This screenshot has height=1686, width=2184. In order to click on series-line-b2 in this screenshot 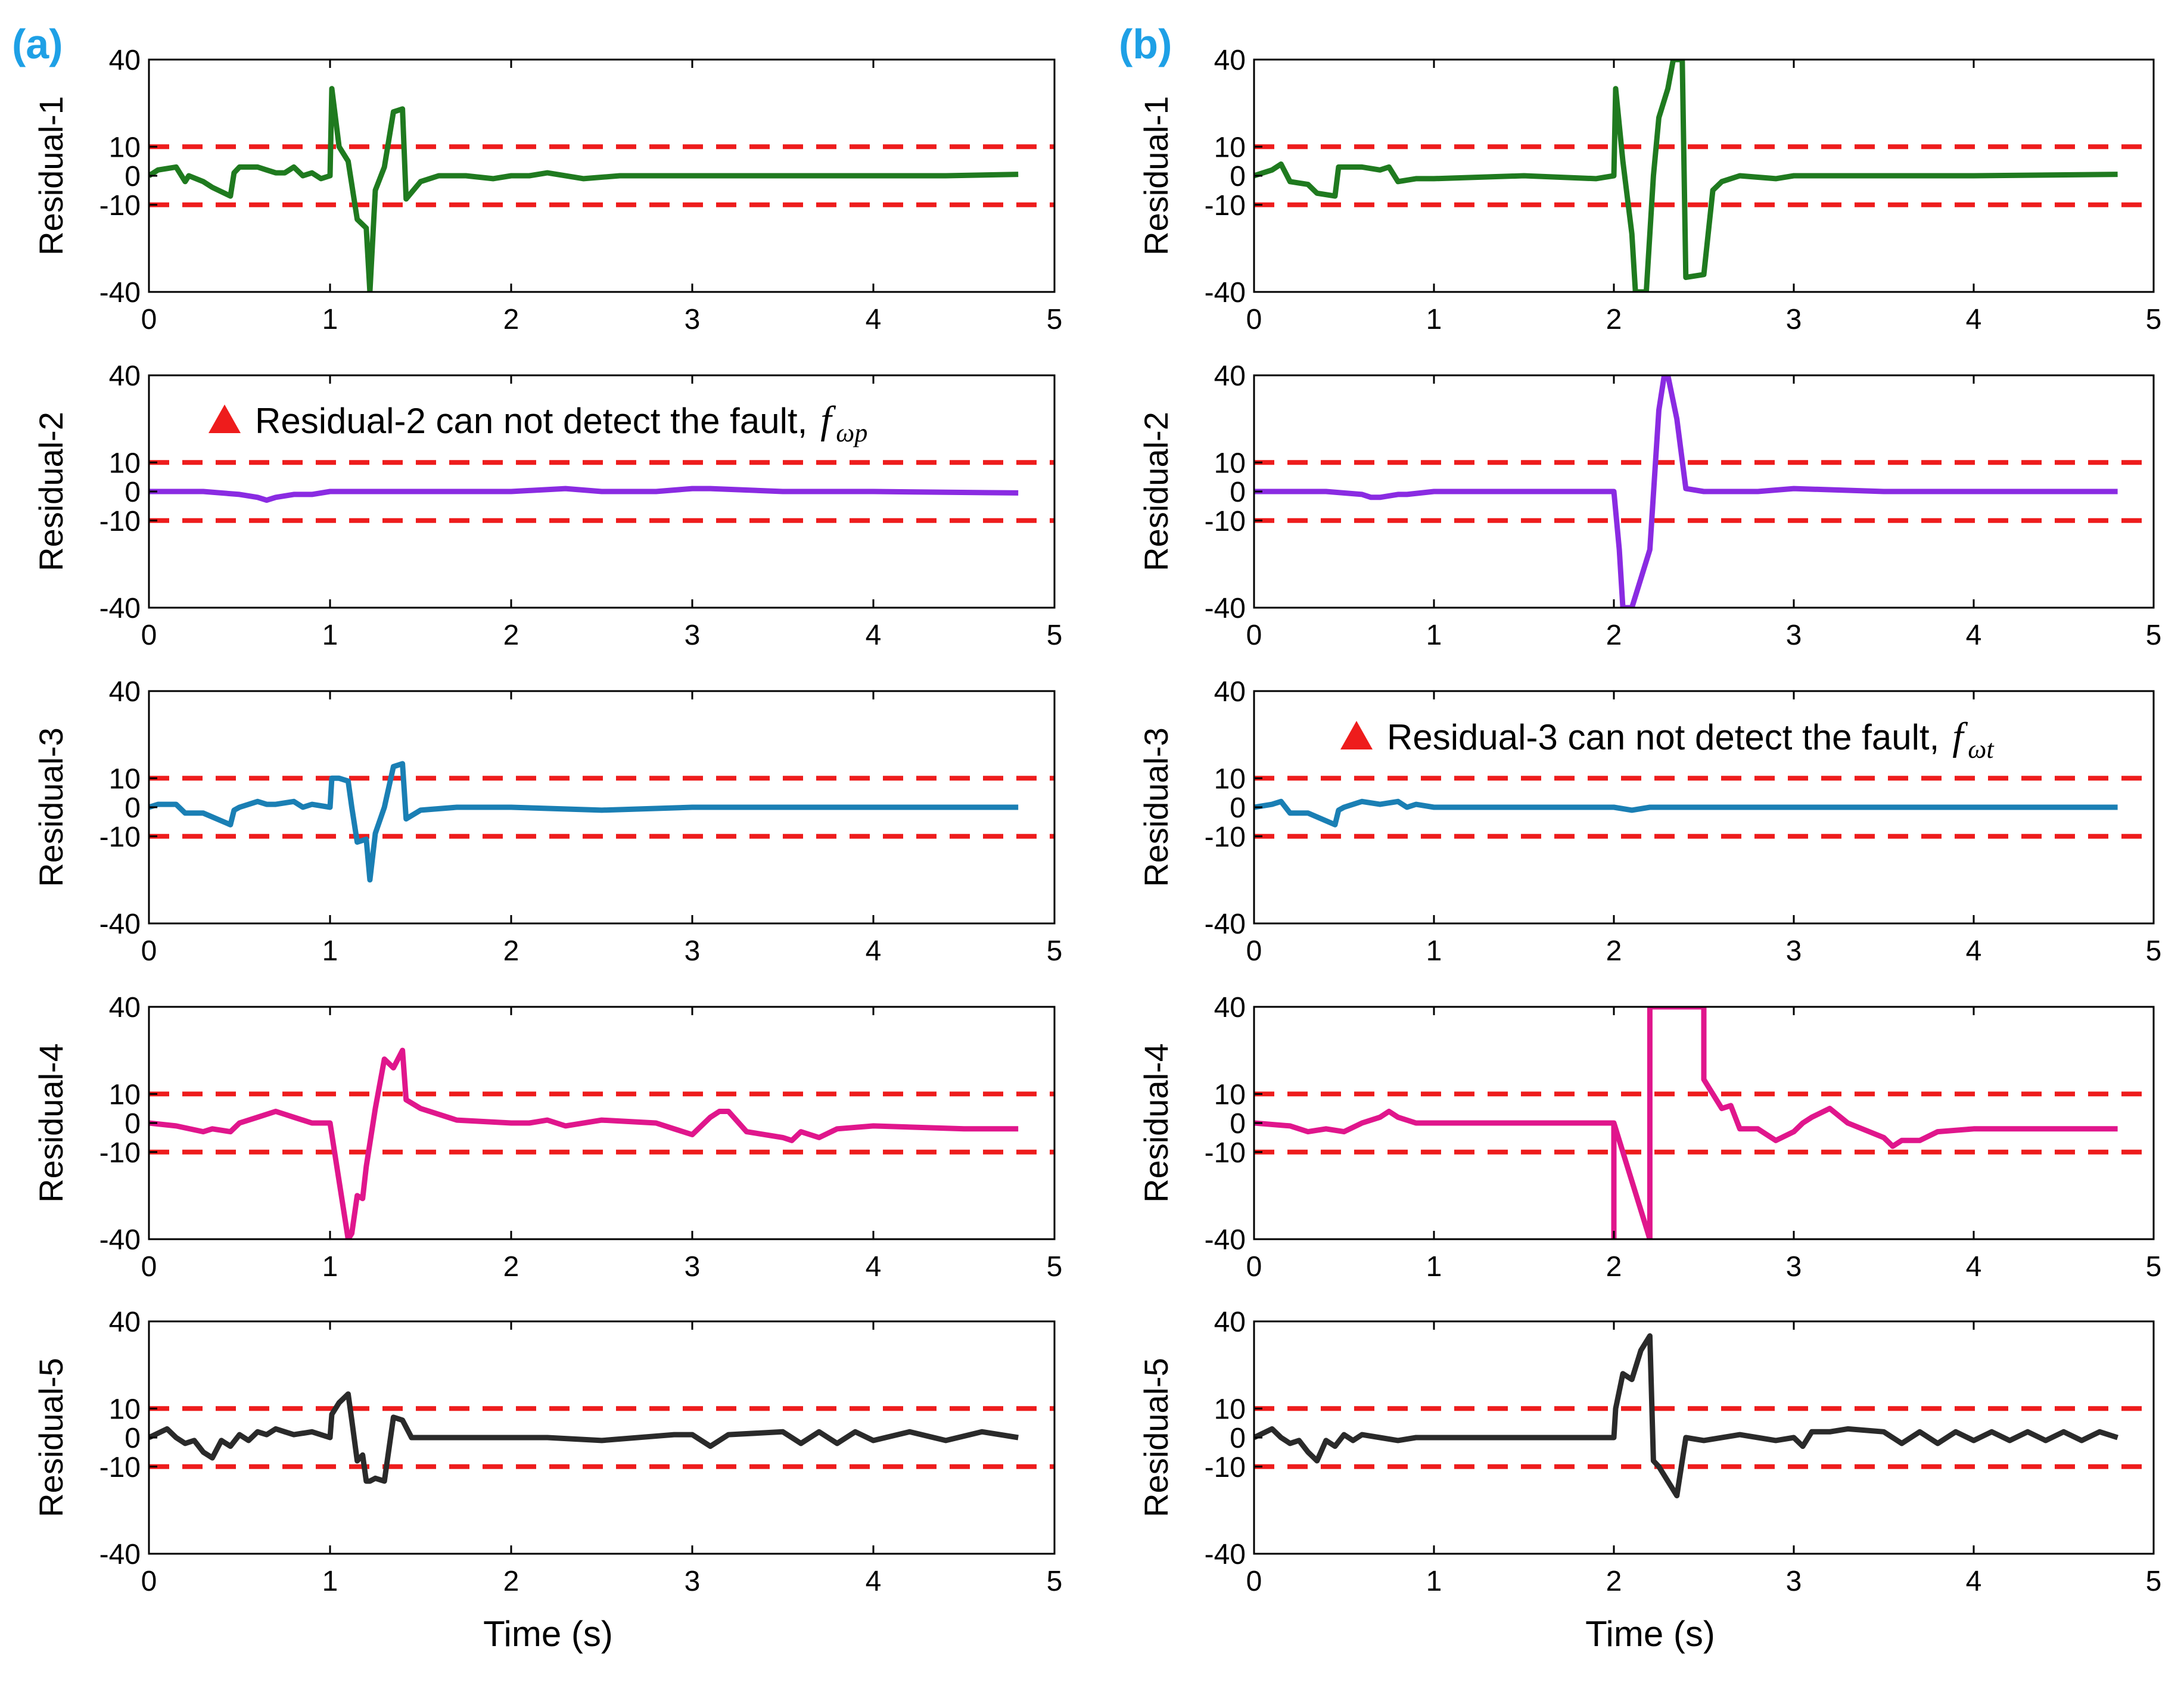, I will do `click(1686, 491)`.